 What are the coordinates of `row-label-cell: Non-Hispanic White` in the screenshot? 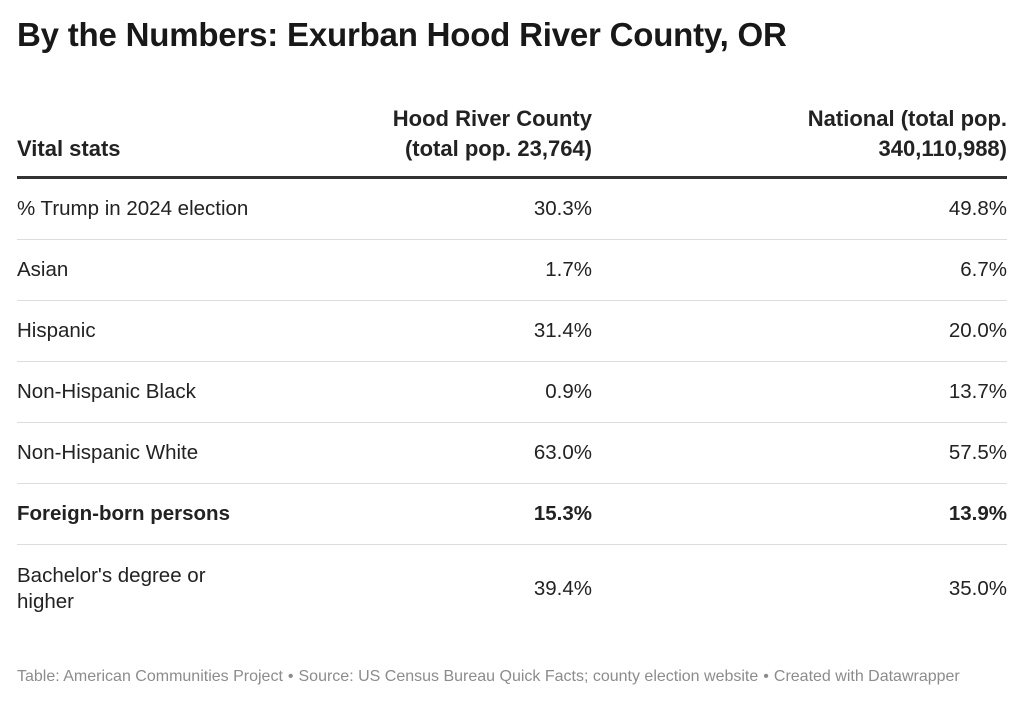 It's located at (204, 453).